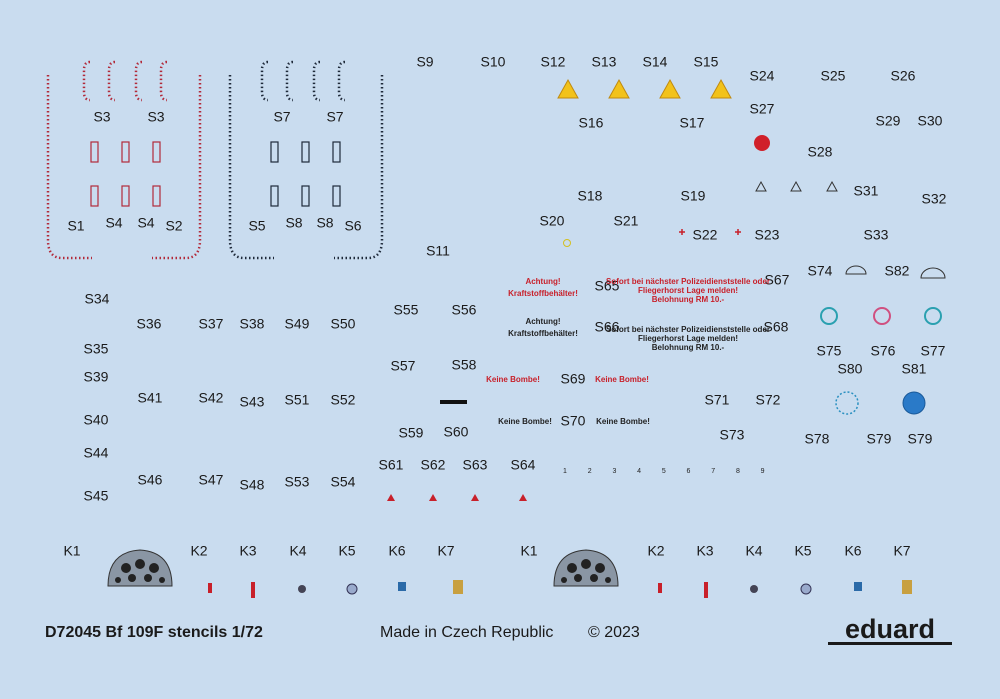 This screenshot has width=1000, height=699. I want to click on decal-number: S46, so click(150, 480).